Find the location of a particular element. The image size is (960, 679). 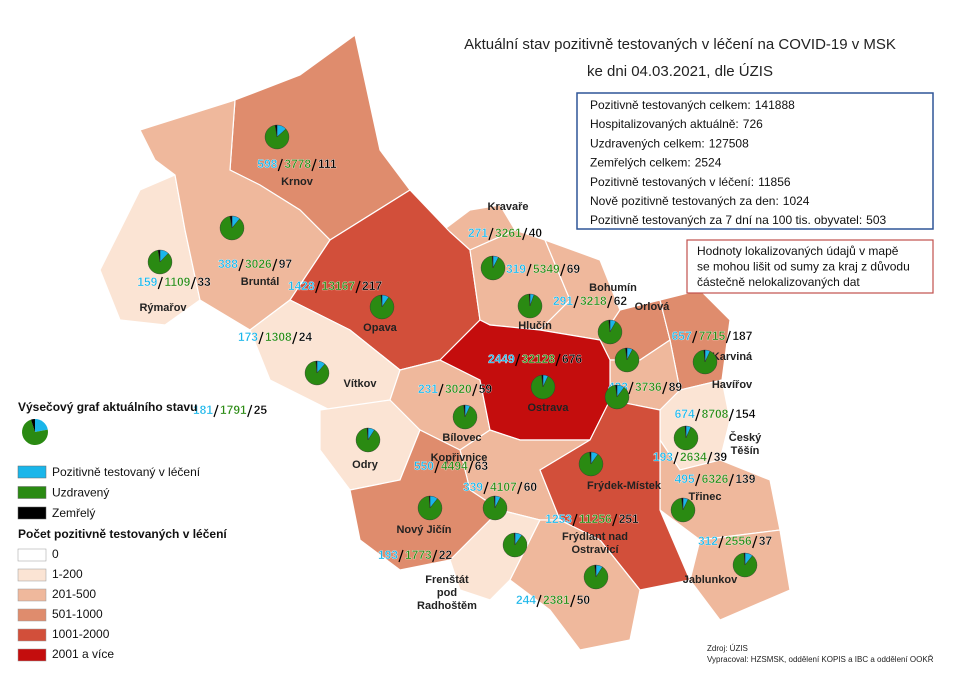

district-name: Krnov is located at coordinates (297, 182).